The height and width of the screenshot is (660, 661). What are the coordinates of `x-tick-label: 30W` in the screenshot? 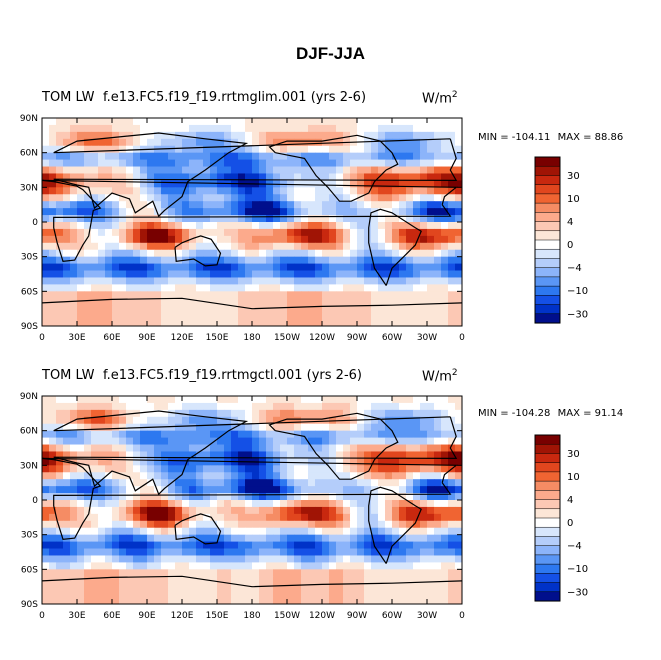 It's located at (427, 338).